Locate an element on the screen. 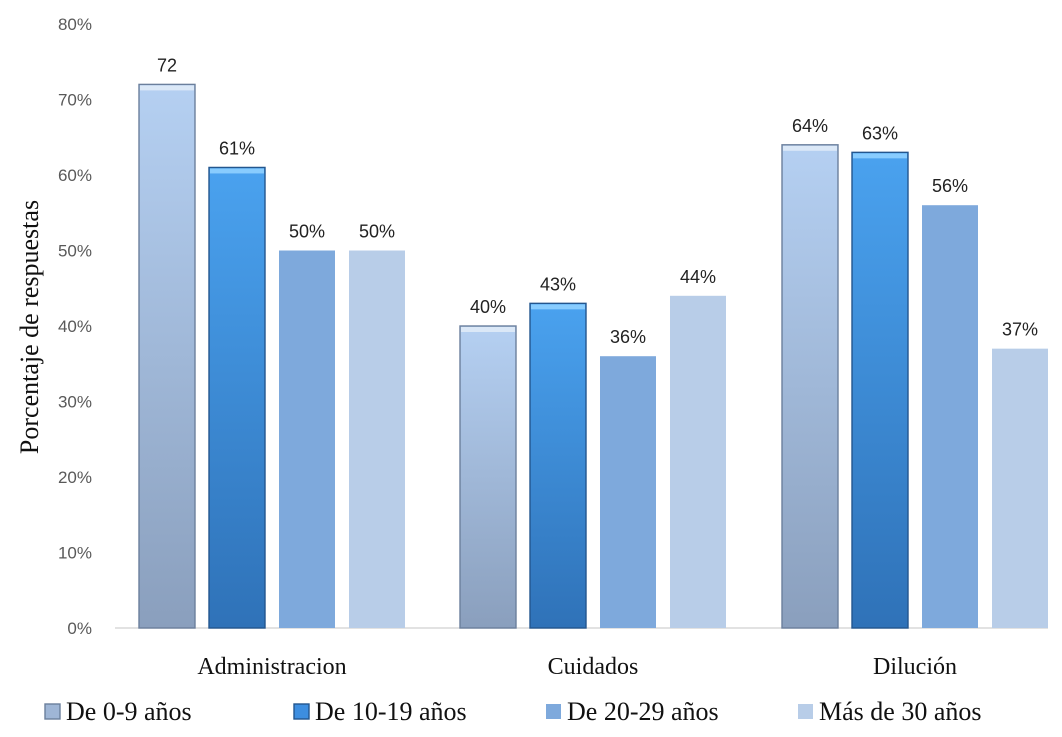 This screenshot has width=1062, height=737. data-label: 64% is located at coordinates (810, 126).